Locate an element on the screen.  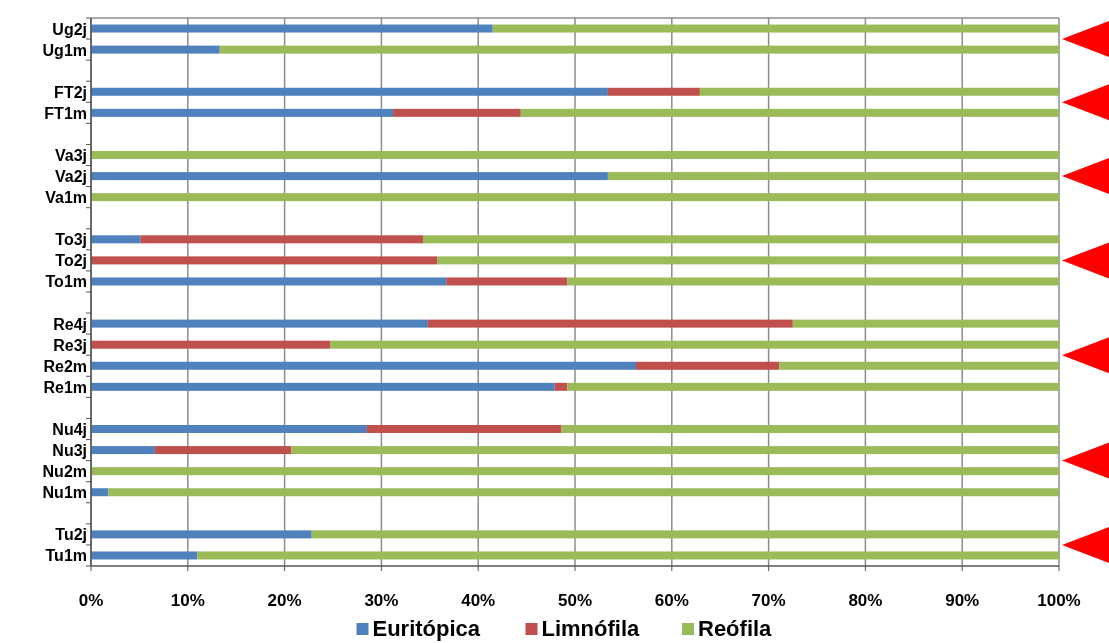
x-tick-label: 50% is located at coordinates (575, 600).